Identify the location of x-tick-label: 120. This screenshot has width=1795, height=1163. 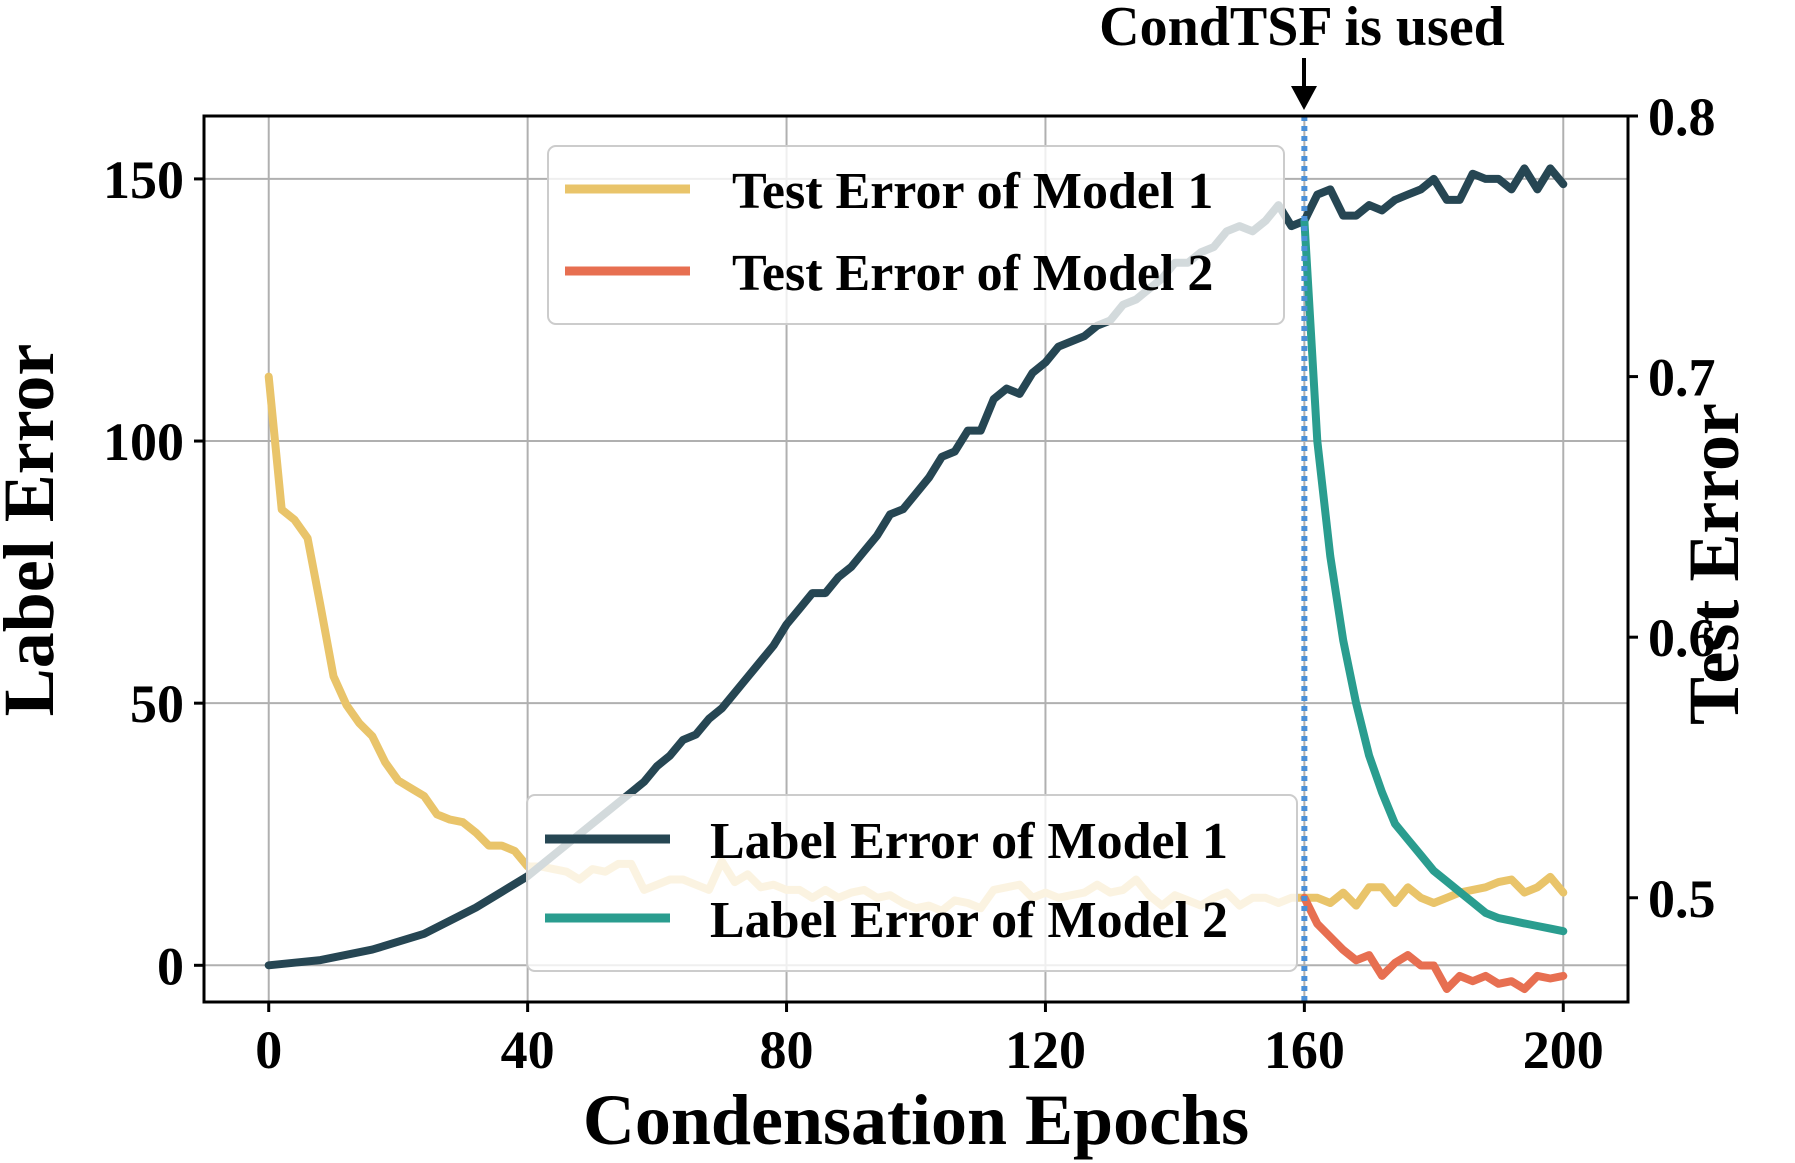
(1045, 1050).